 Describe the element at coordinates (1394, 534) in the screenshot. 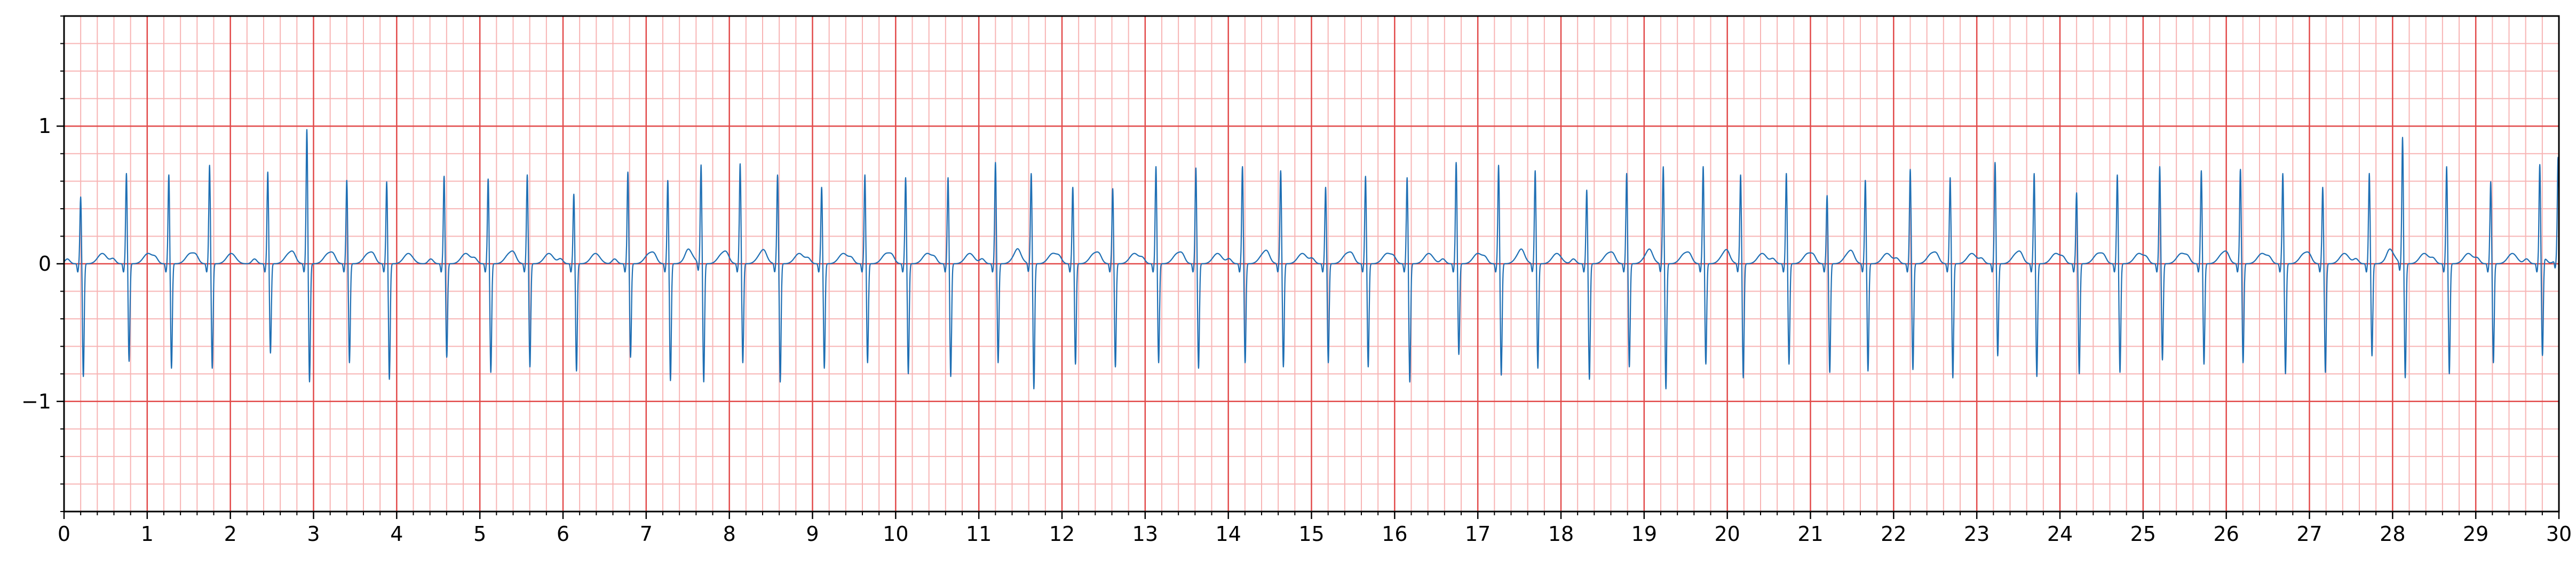

I see `x-tick-label: 16` at that location.